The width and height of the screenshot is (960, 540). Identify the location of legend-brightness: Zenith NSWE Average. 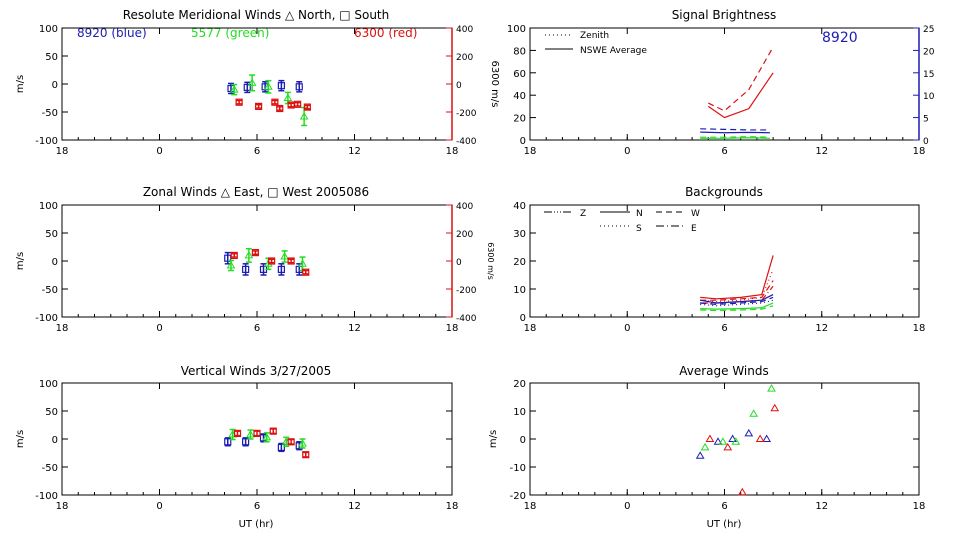
(596, 43).